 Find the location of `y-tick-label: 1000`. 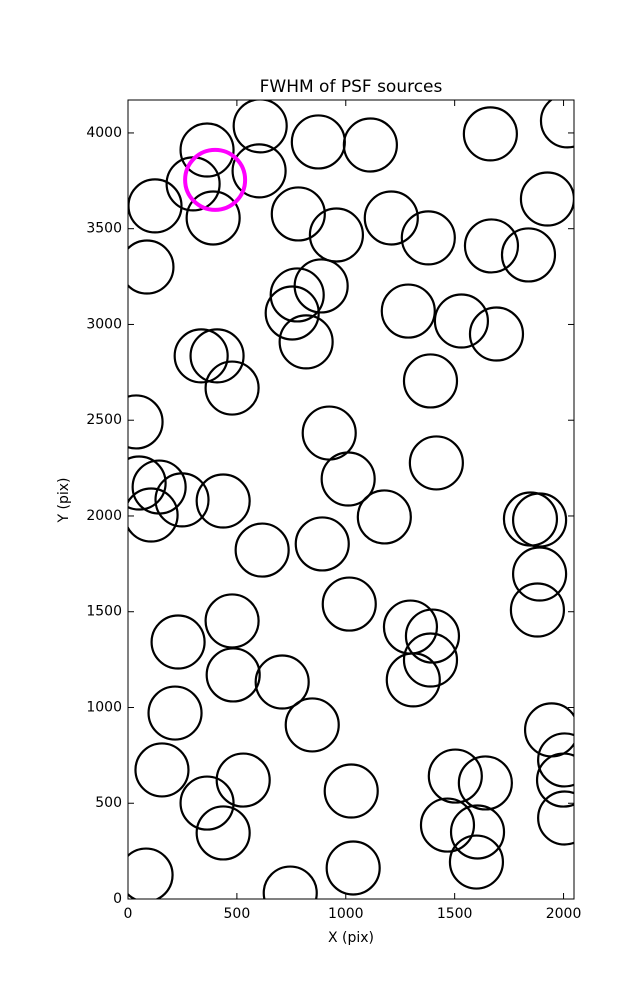

y-tick-label: 1000 is located at coordinates (104, 707).